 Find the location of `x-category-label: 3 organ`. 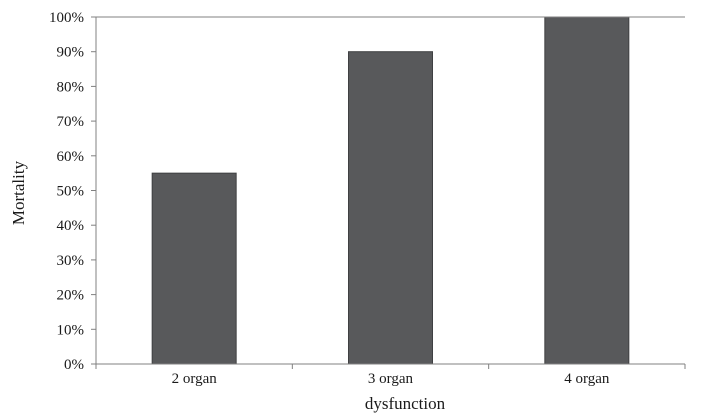

x-category-label: 3 organ is located at coordinates (391, 379).